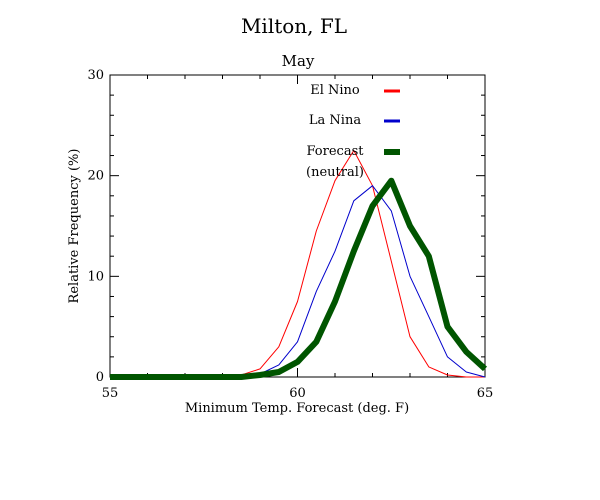  Describe the element at coordinates (74, 226) in the screenshot. I see `y-axis-label: Relative Frequency (%)` at that location.